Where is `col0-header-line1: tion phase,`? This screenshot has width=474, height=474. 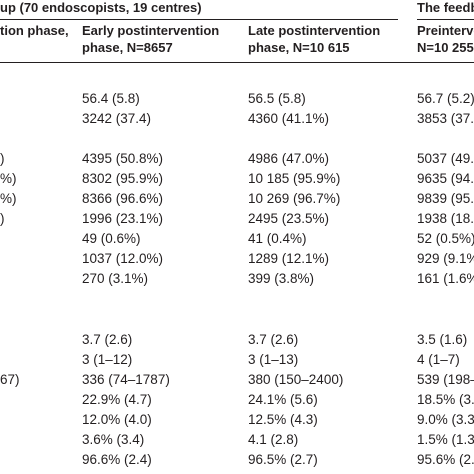 col0-header-line1: tion phase, is located at coordinates (34, 30).